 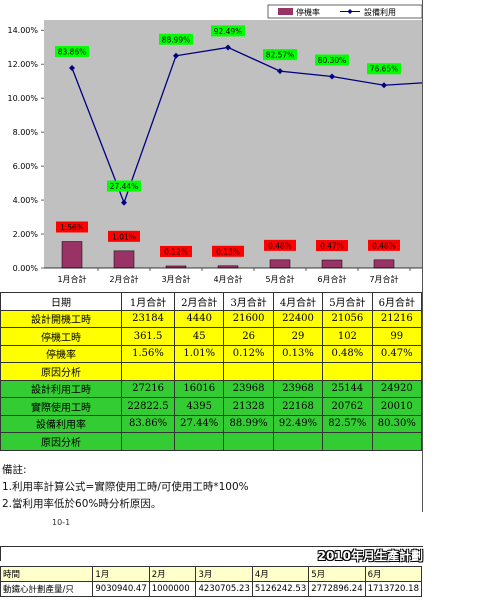 I want to click on legend-bar-label: 停機率, so click(x=308, y=12).